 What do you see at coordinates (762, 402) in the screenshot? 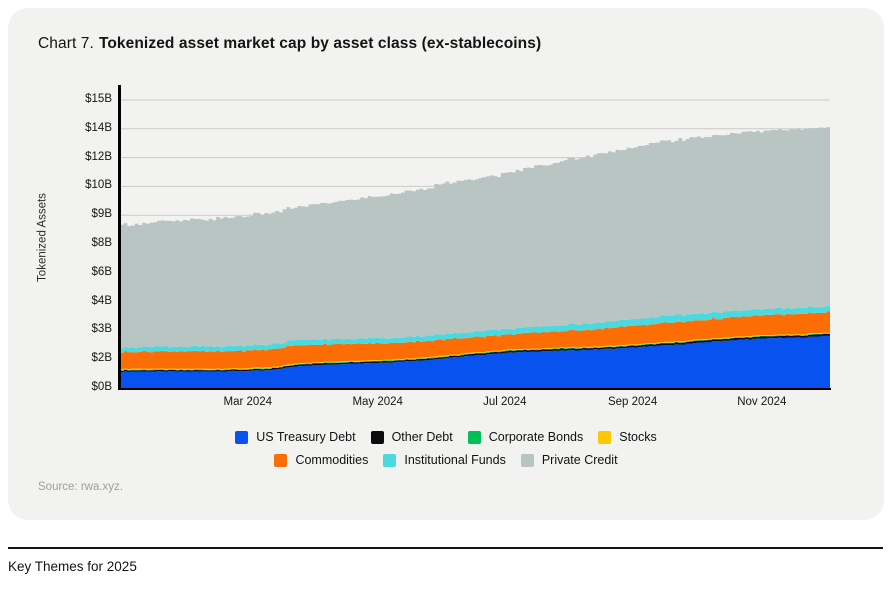
I see `x-tick-label: Nov 2024` at bounding box center [762, 402].